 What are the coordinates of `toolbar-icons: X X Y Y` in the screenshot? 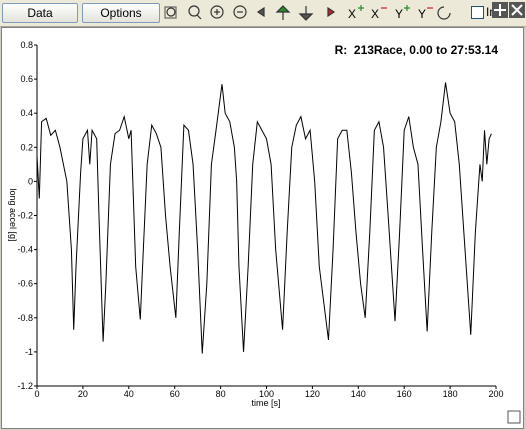 It's located at (307, 13).